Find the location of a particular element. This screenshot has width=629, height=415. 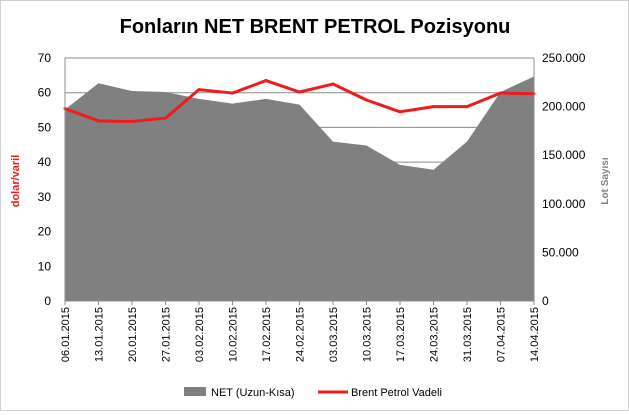

right-tick-label: 250.000 is located at coordinates (564, 58).